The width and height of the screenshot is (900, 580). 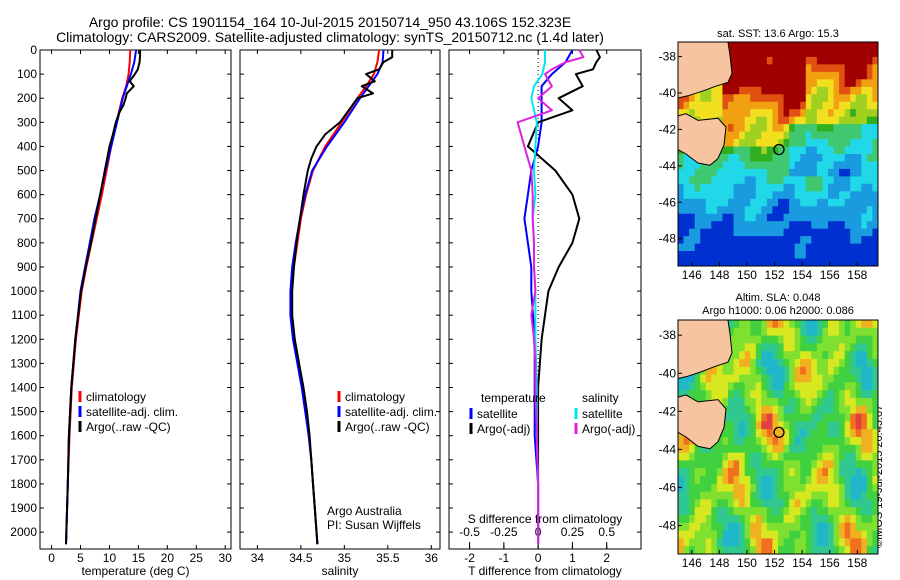 I want to click on sst-map-y-tick-label: -42, so click(x=668, y=129).